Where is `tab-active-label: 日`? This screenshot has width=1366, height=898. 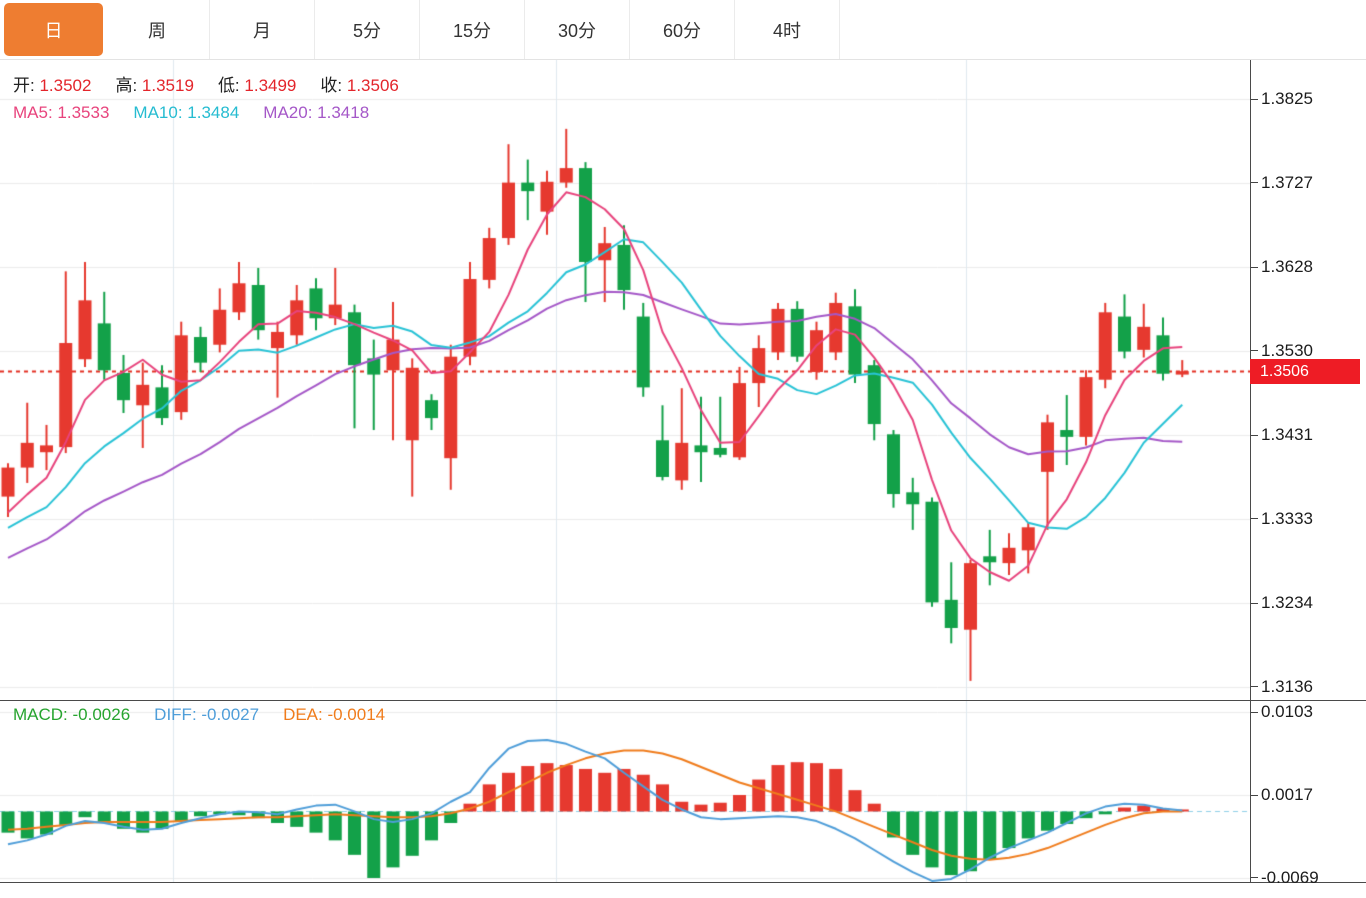
tab-active-label: 日 is located at coordinates (53, 29).